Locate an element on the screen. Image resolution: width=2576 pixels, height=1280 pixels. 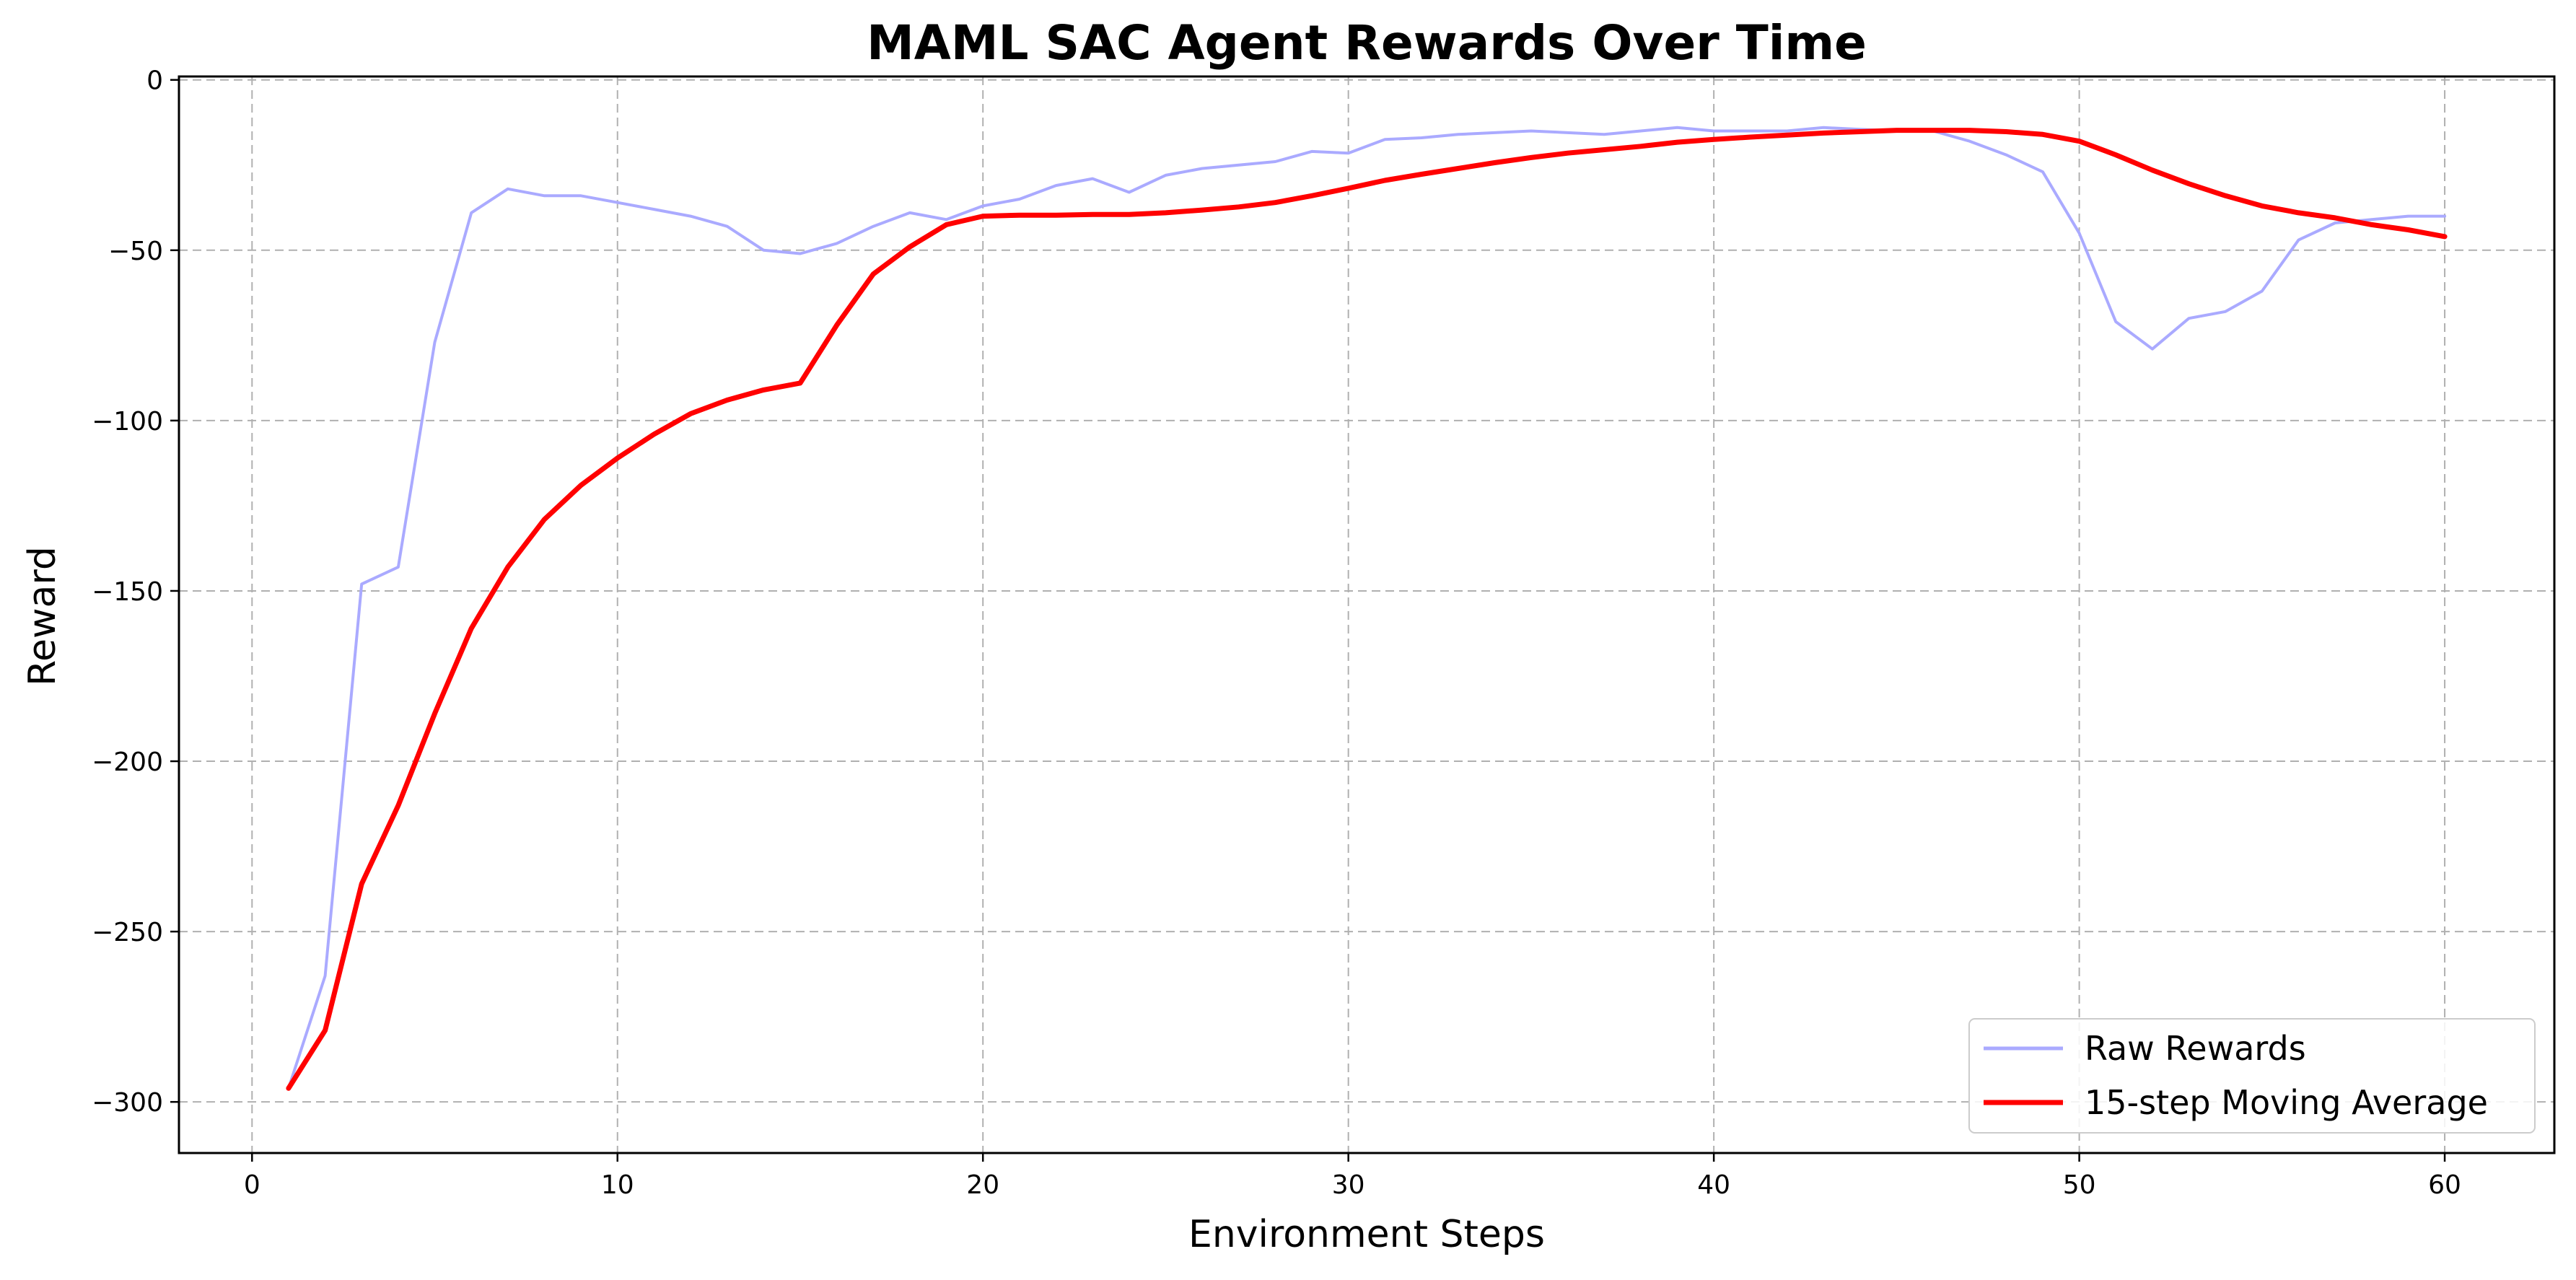
x-tick-label: 40 is located at coordinates (1713, 1185).